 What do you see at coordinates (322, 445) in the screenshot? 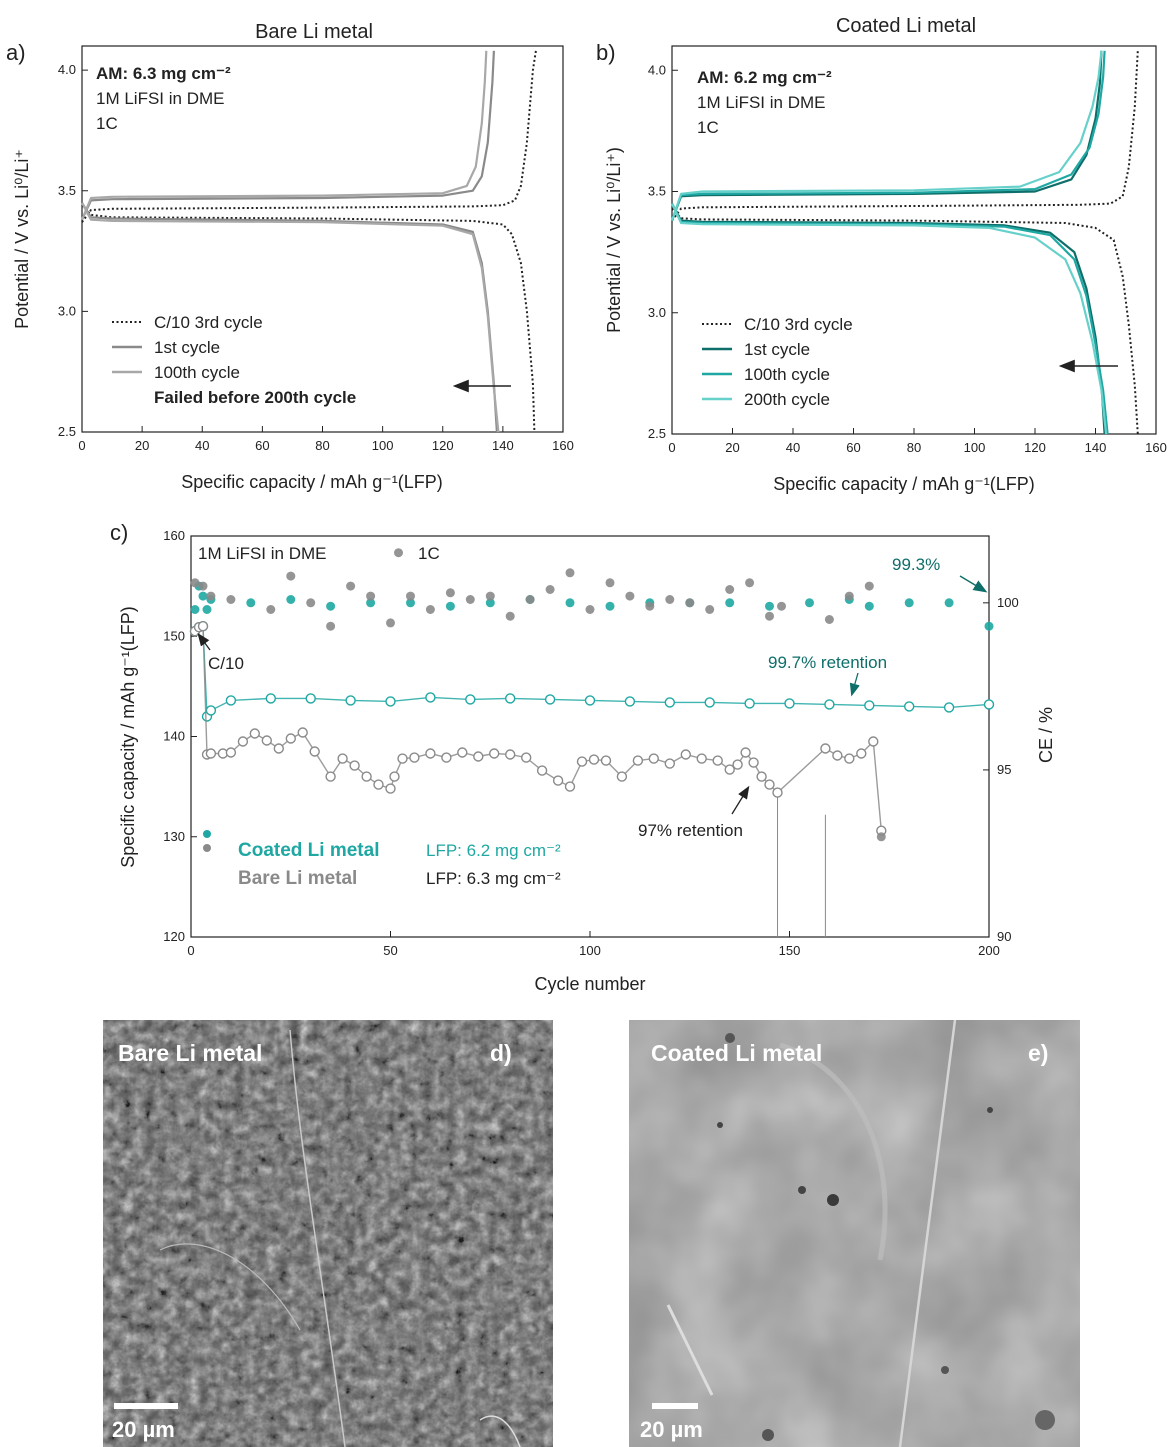
I see `x-tick-label: 80` at bounding box center [322, 445].